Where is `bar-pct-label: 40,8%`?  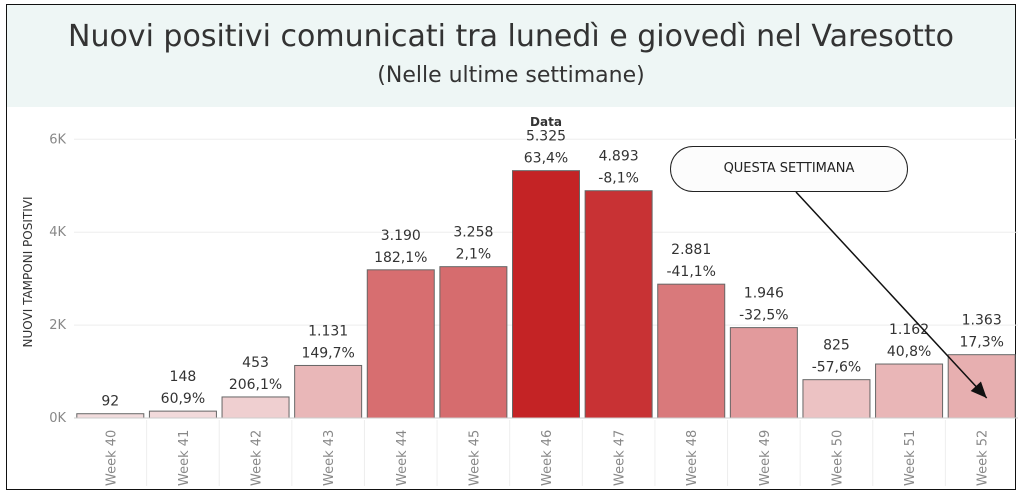 bar-pct-label: 40,8% is located at coordinates (909, 352).